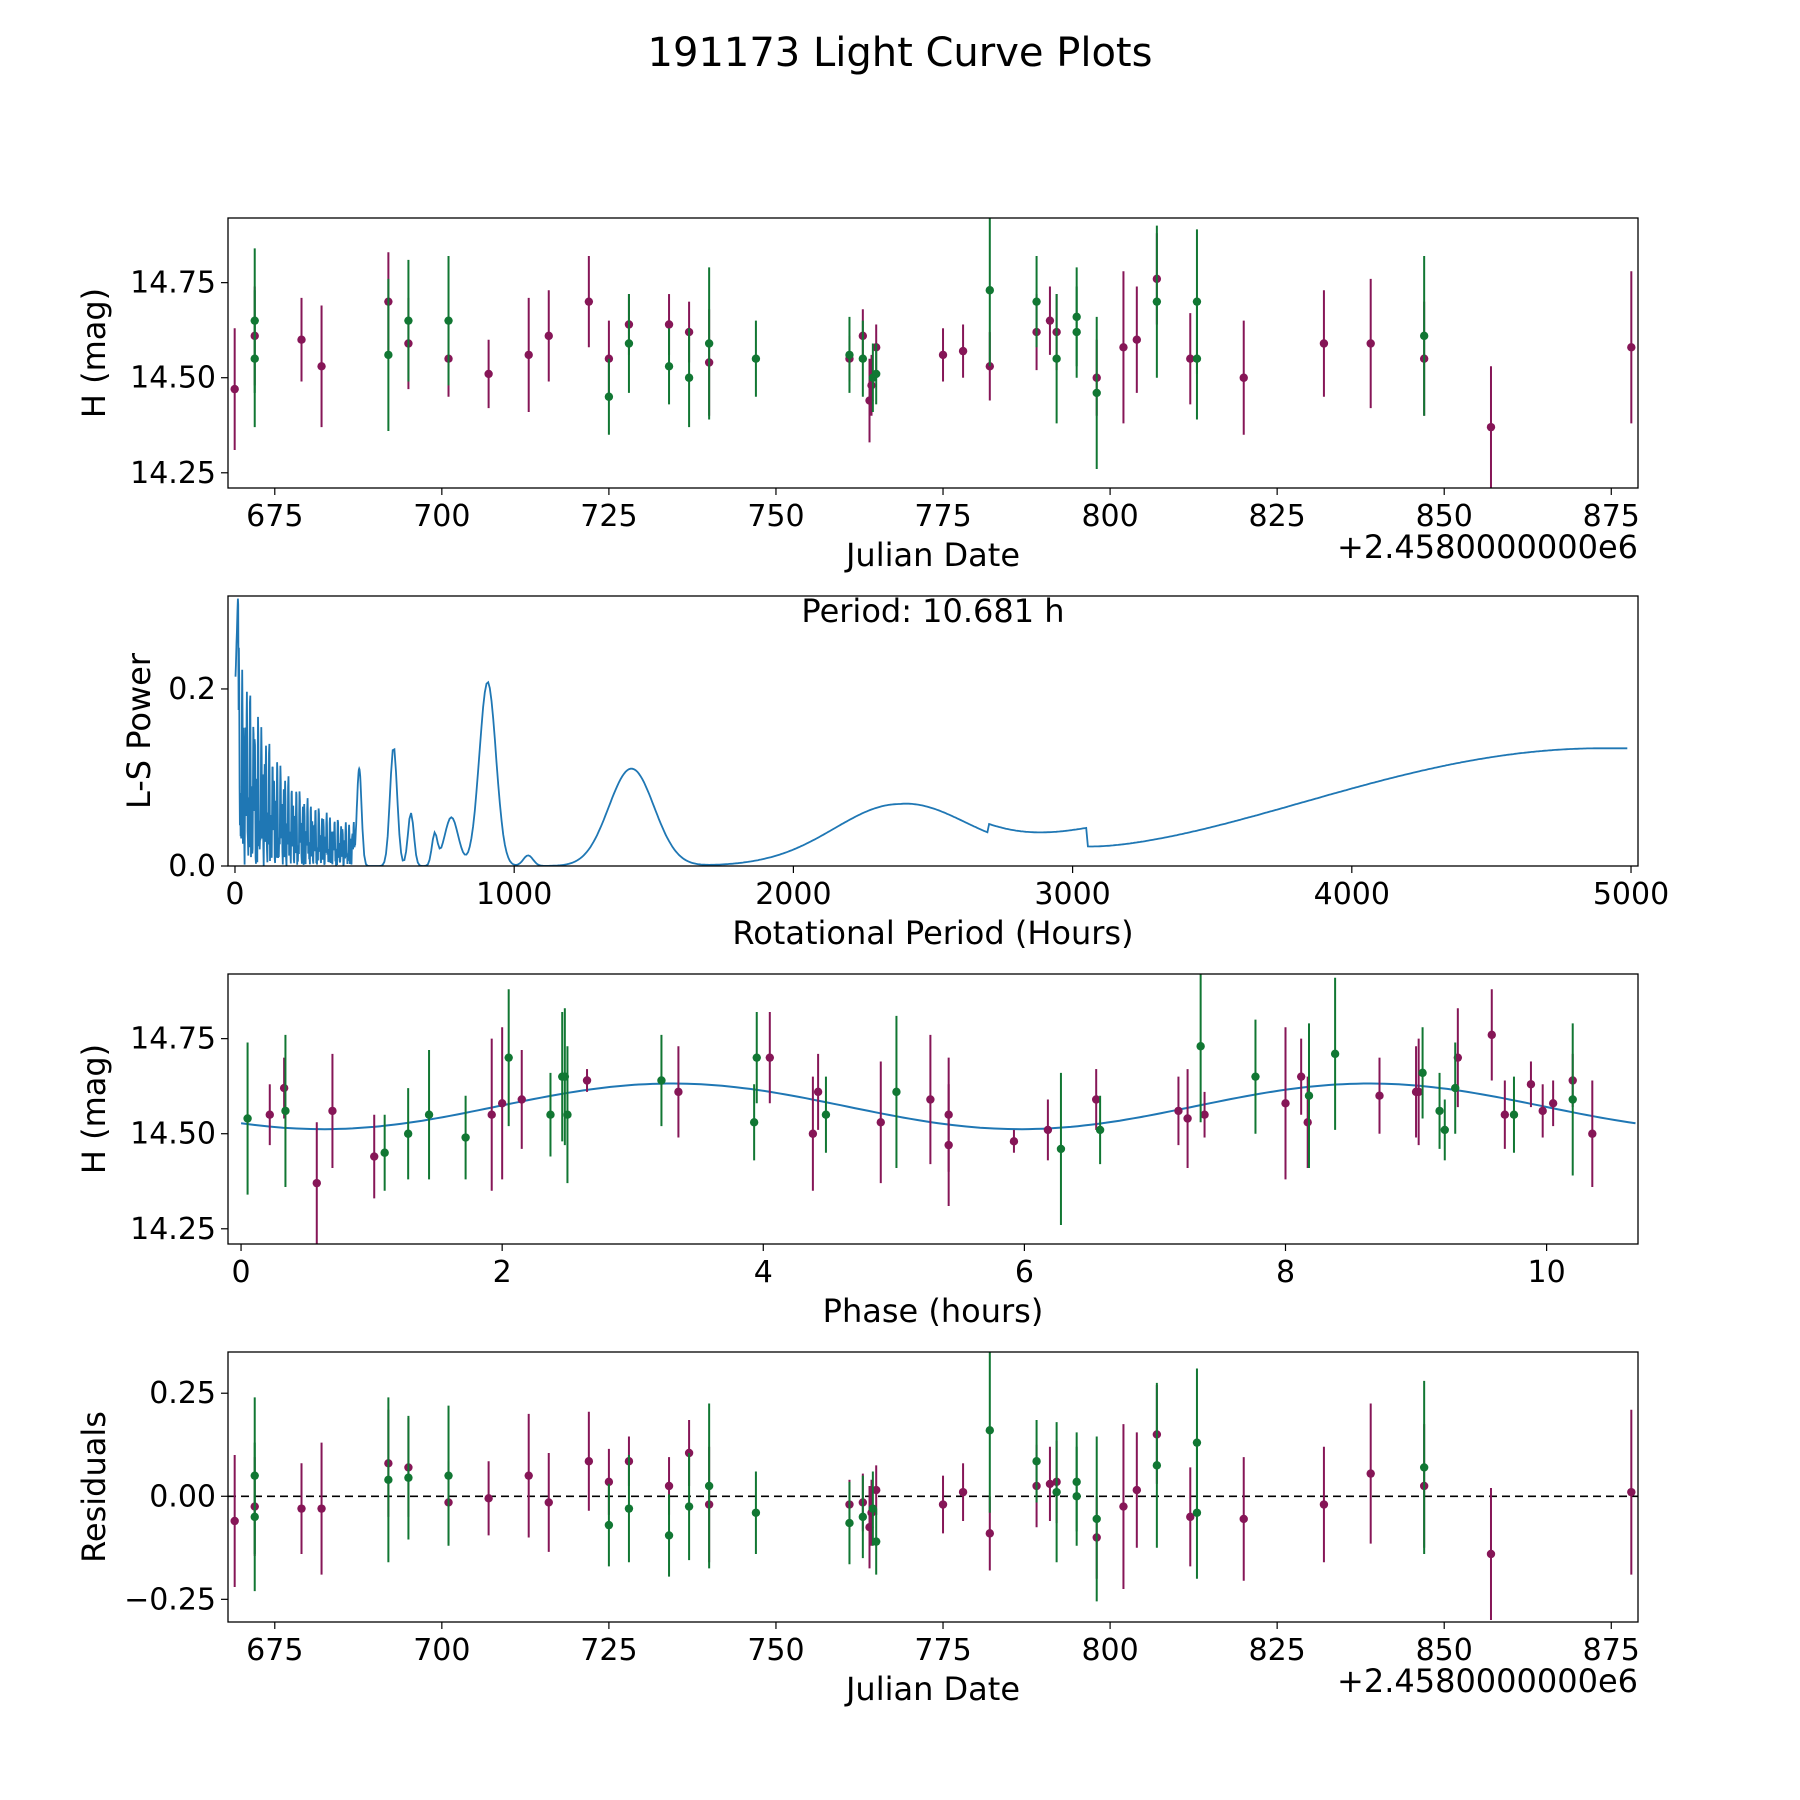 Image resolution: width=1800 pixels, height=1800 pixels. I want to click on x-tick-label: 1000, so click(514, 894).